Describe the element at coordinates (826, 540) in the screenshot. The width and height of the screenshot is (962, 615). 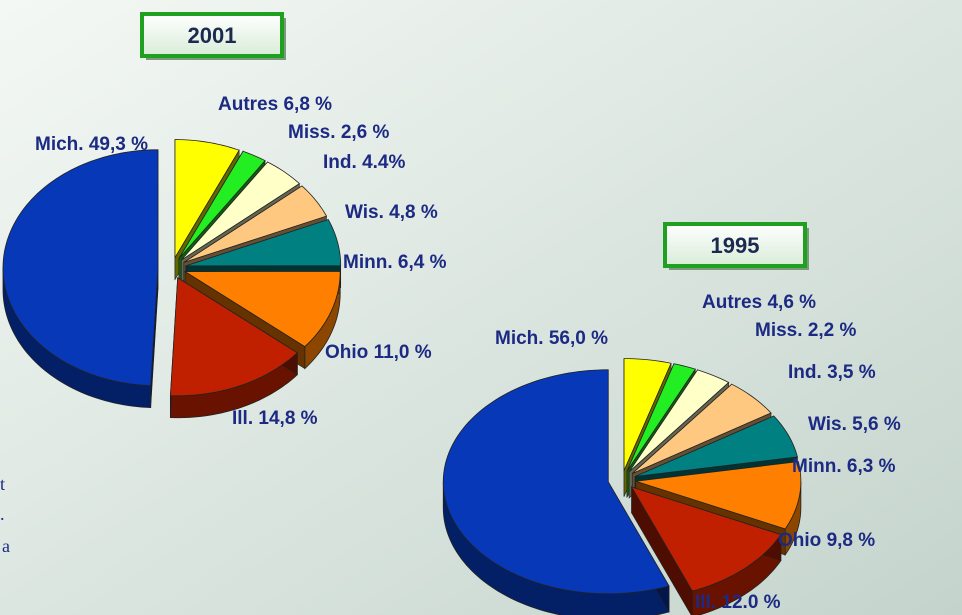
I see `slice-label: Ohio 9,8 %` at that location.